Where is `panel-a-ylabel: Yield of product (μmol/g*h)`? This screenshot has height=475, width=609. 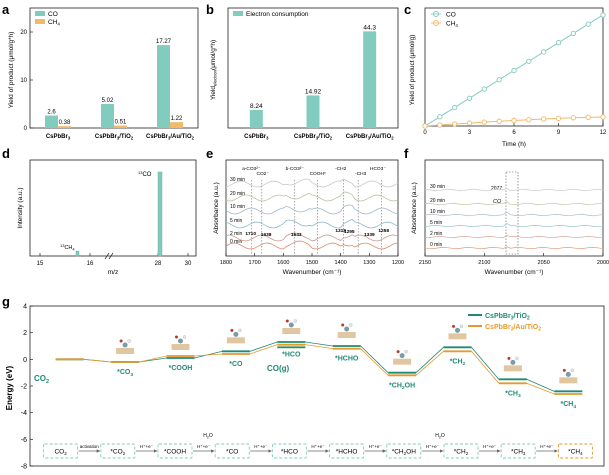
panel-a-ylabel: Yield of product (μmol/g*h) is located at coordinates (11, 70).